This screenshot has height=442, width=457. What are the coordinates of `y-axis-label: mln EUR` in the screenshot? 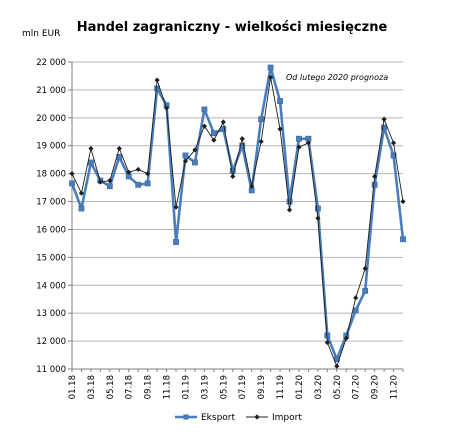 It's located at (41, 34).